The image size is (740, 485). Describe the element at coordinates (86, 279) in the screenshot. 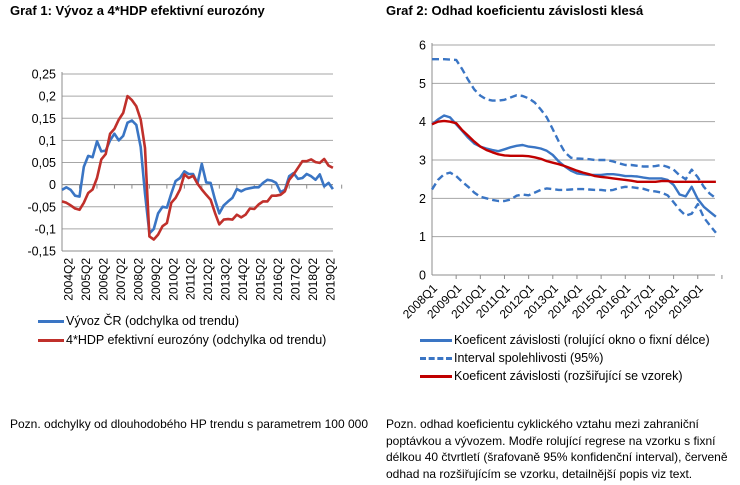

I see `x-tick-label: 2005Q2` at that location.